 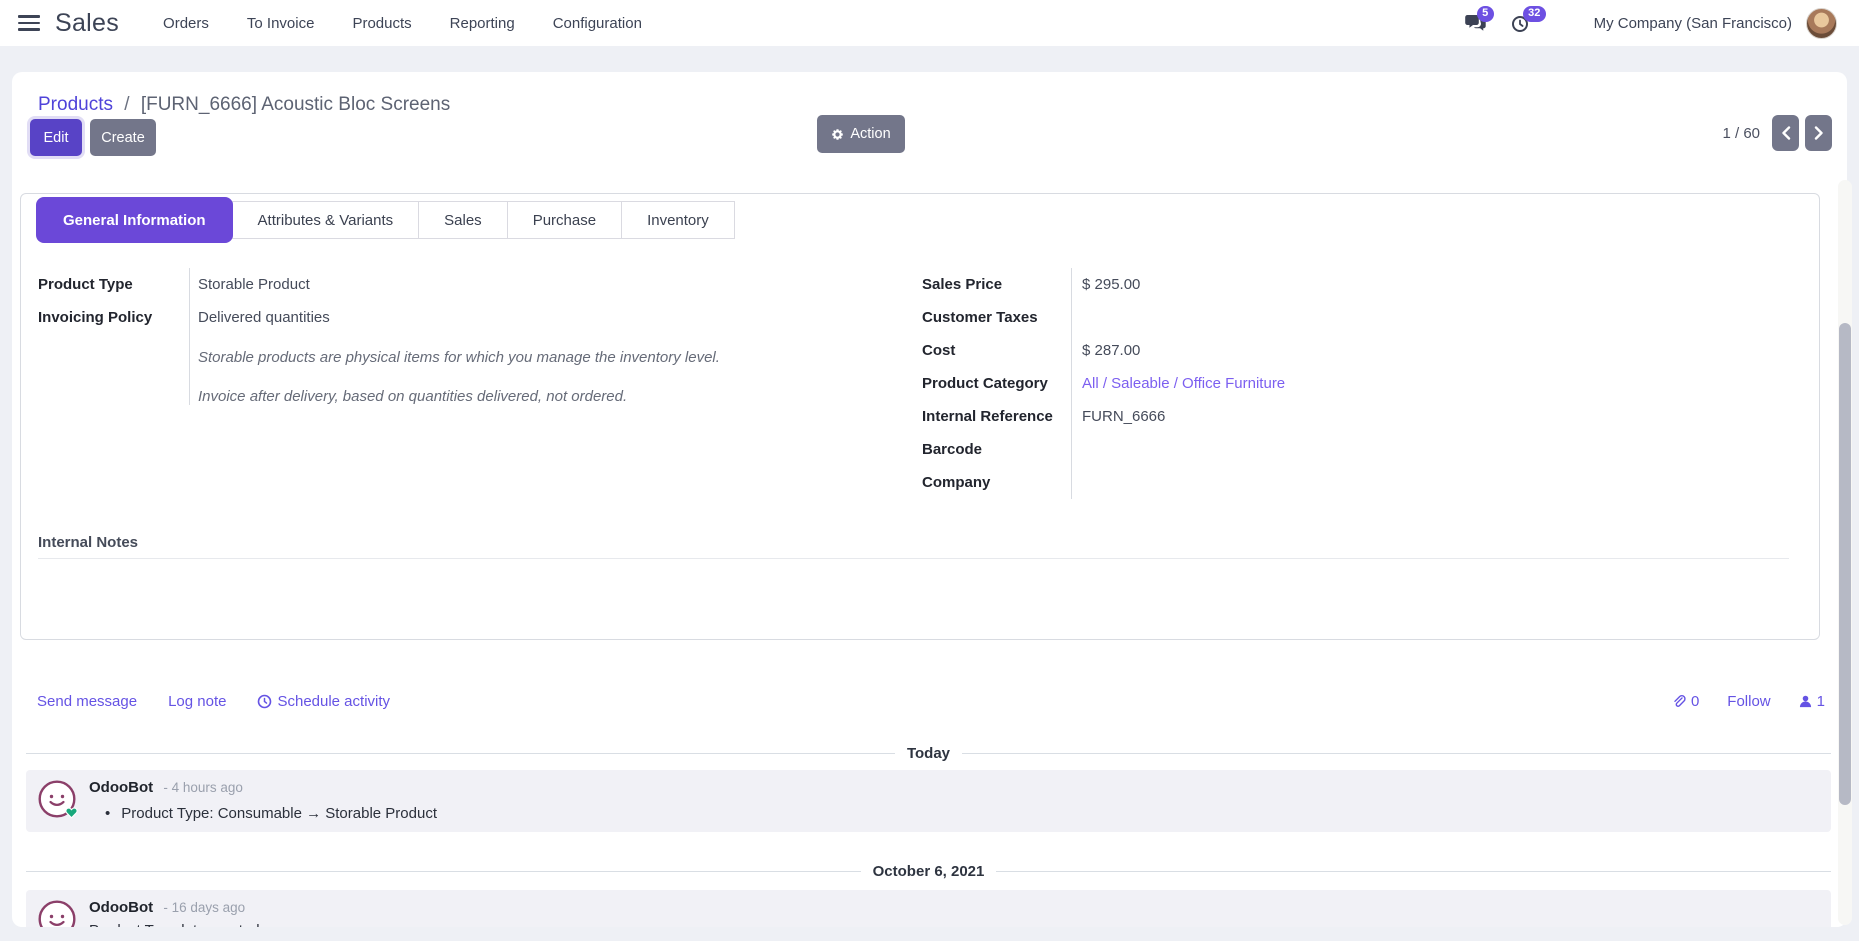 I want to click on product-category-link: All / Saleable / Office Furniture, so click(x=1184, y=383).